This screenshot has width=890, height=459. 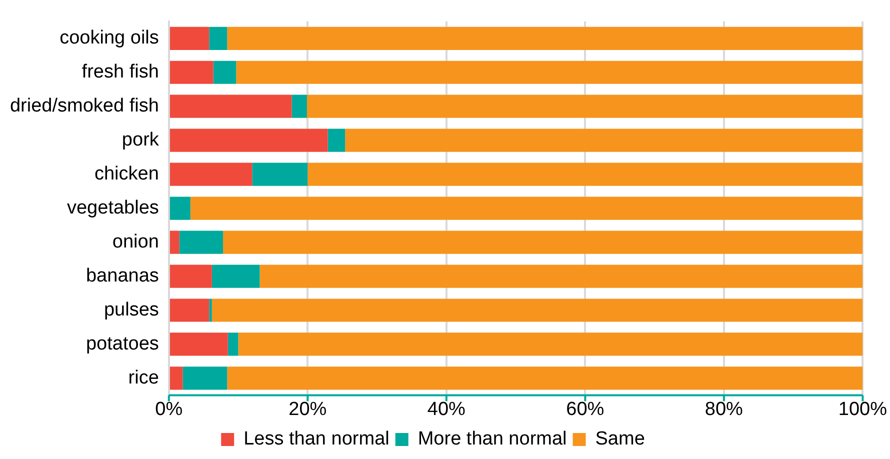 I want to click on y-tick-label: bananas, so click(x=122, y=276).